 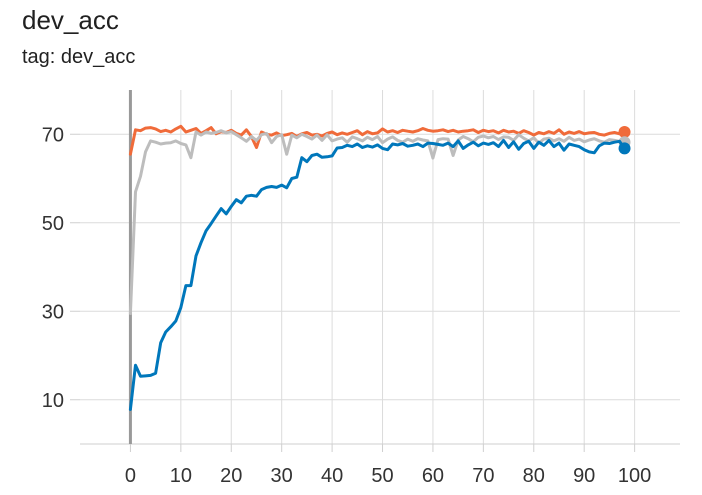 What do you see at coordinates (53, 312) in the screenshot?
I see `y-tick-label-30: 30` at bounding box center [53, 312].